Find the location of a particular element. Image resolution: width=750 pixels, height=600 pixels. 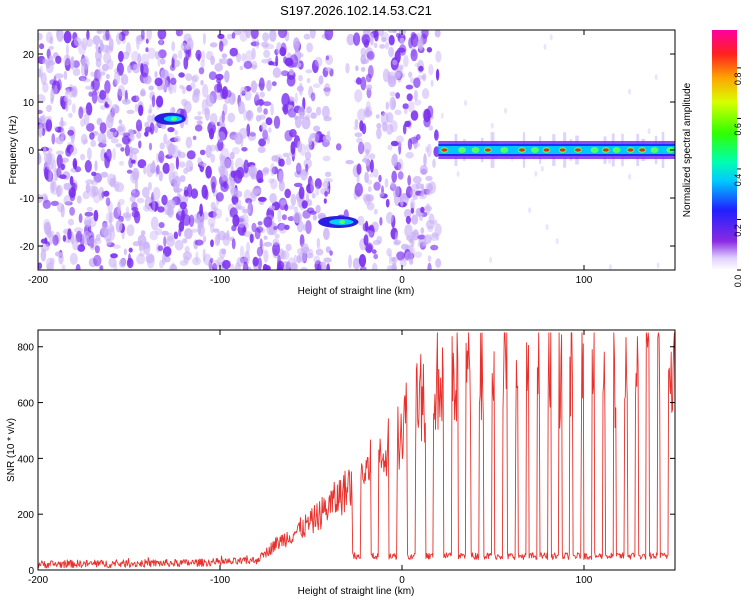

snr-x-label: Height of straight line (km) is located at coordinates (356, 591).